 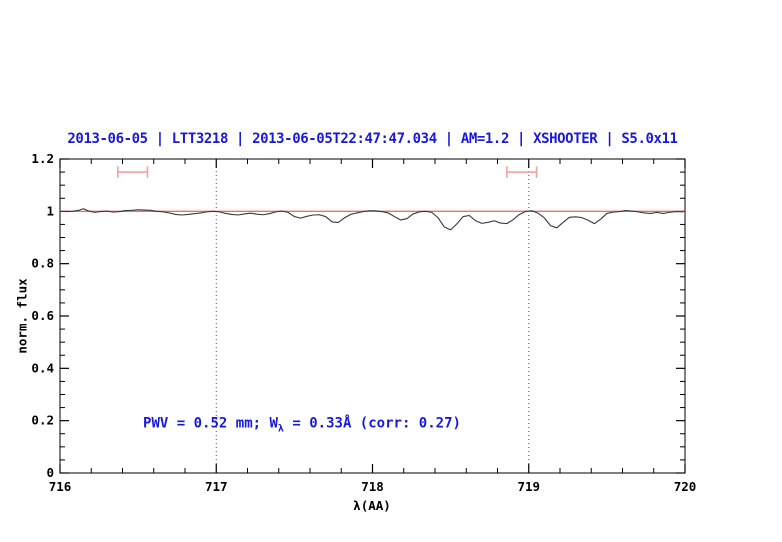 What do you see at coordinates (372, 423) in the screenshot?
I see `pwv-annotation-suffix: = 0.33Å (corr: 0.27)` at bounding box center [372, 423].